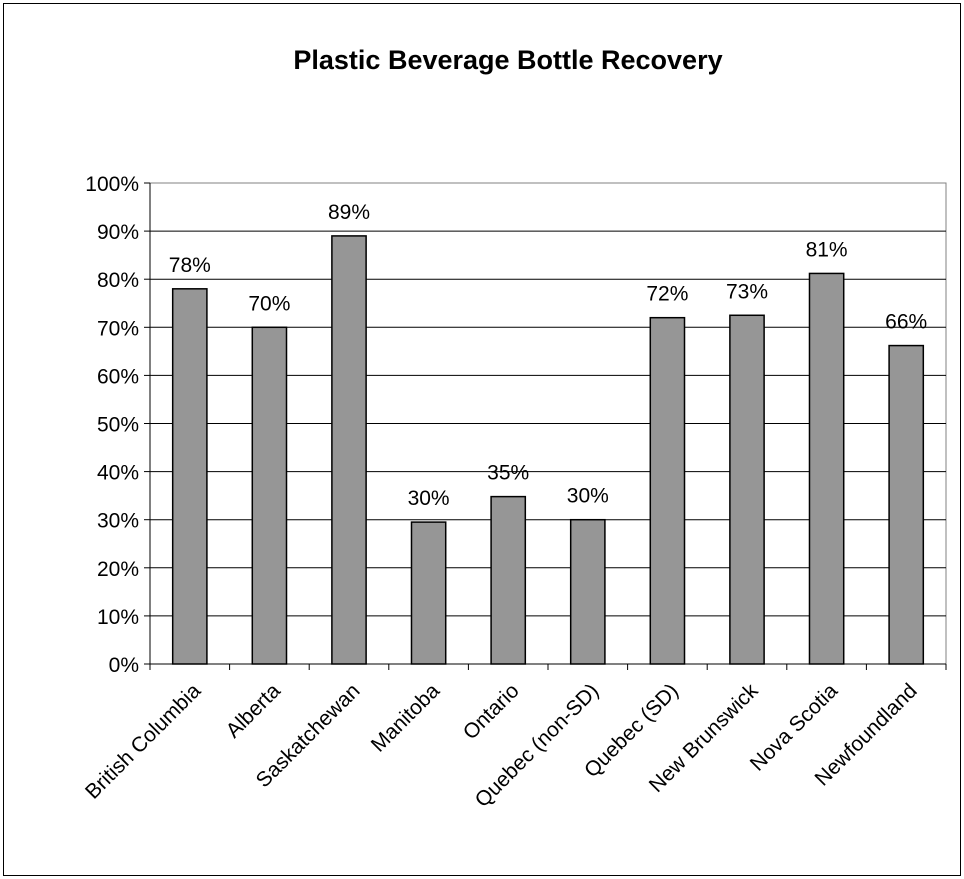 The image size is (964, 879). Describe the element at coordinates (118, 617) in the screenshot. I see `y-tick-label: 10%` at that location.